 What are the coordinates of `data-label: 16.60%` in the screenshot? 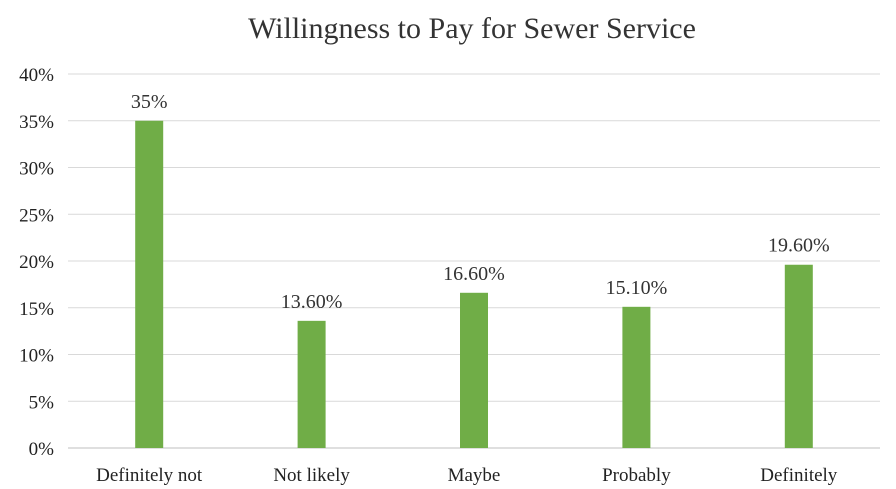 It's located at (474, 274).